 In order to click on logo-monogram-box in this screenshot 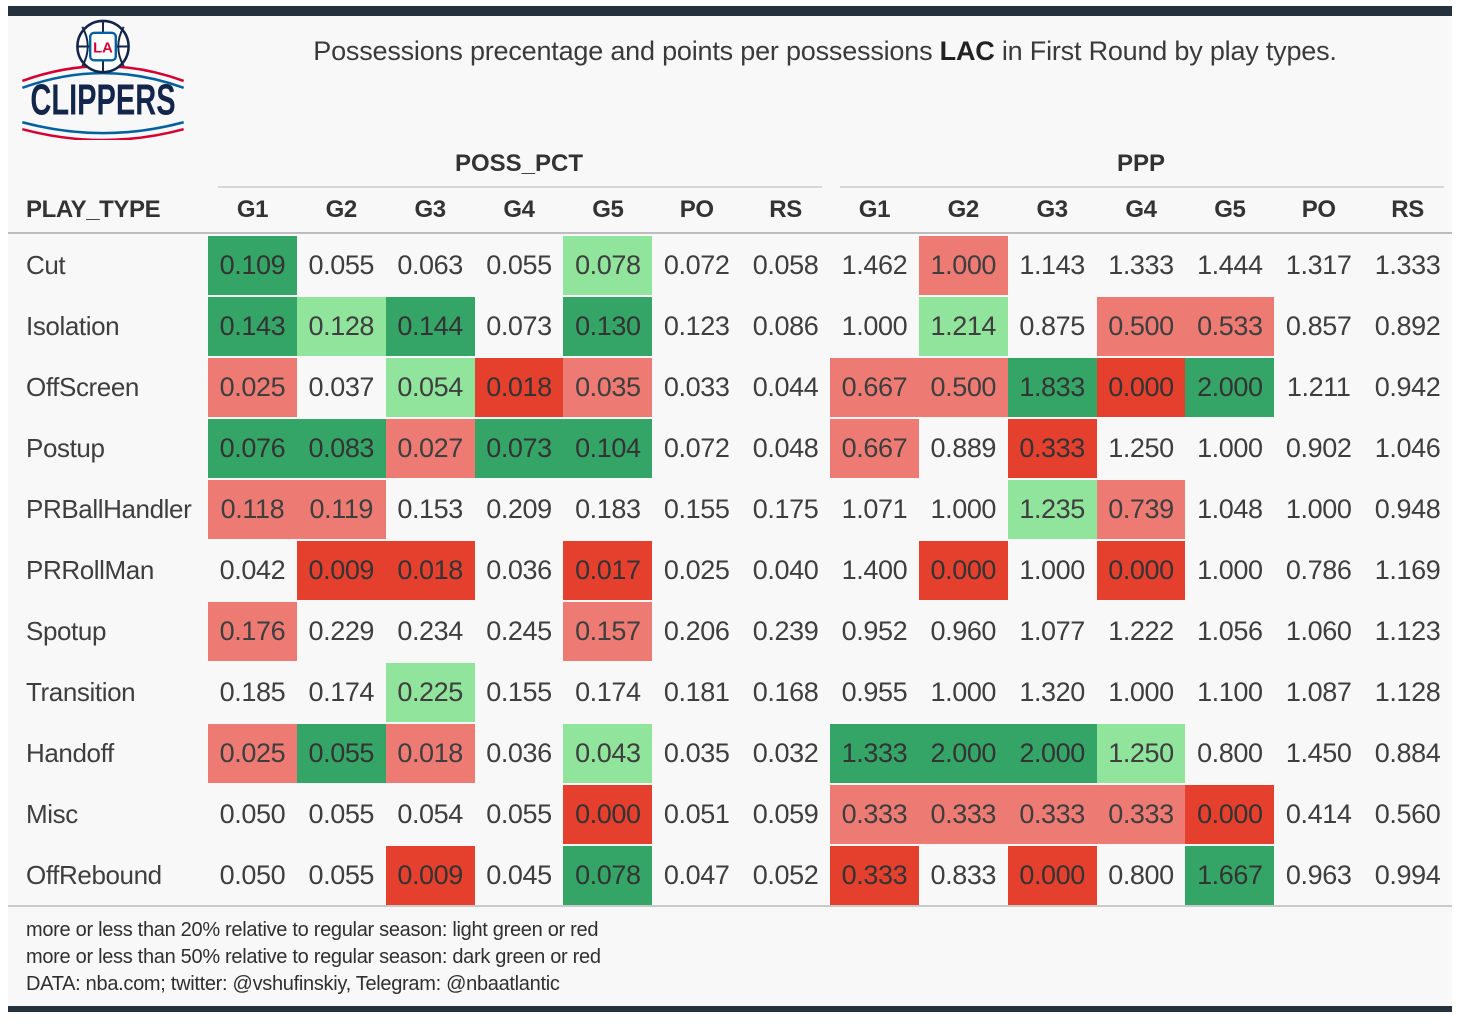, I will do `click(103, 46)`.